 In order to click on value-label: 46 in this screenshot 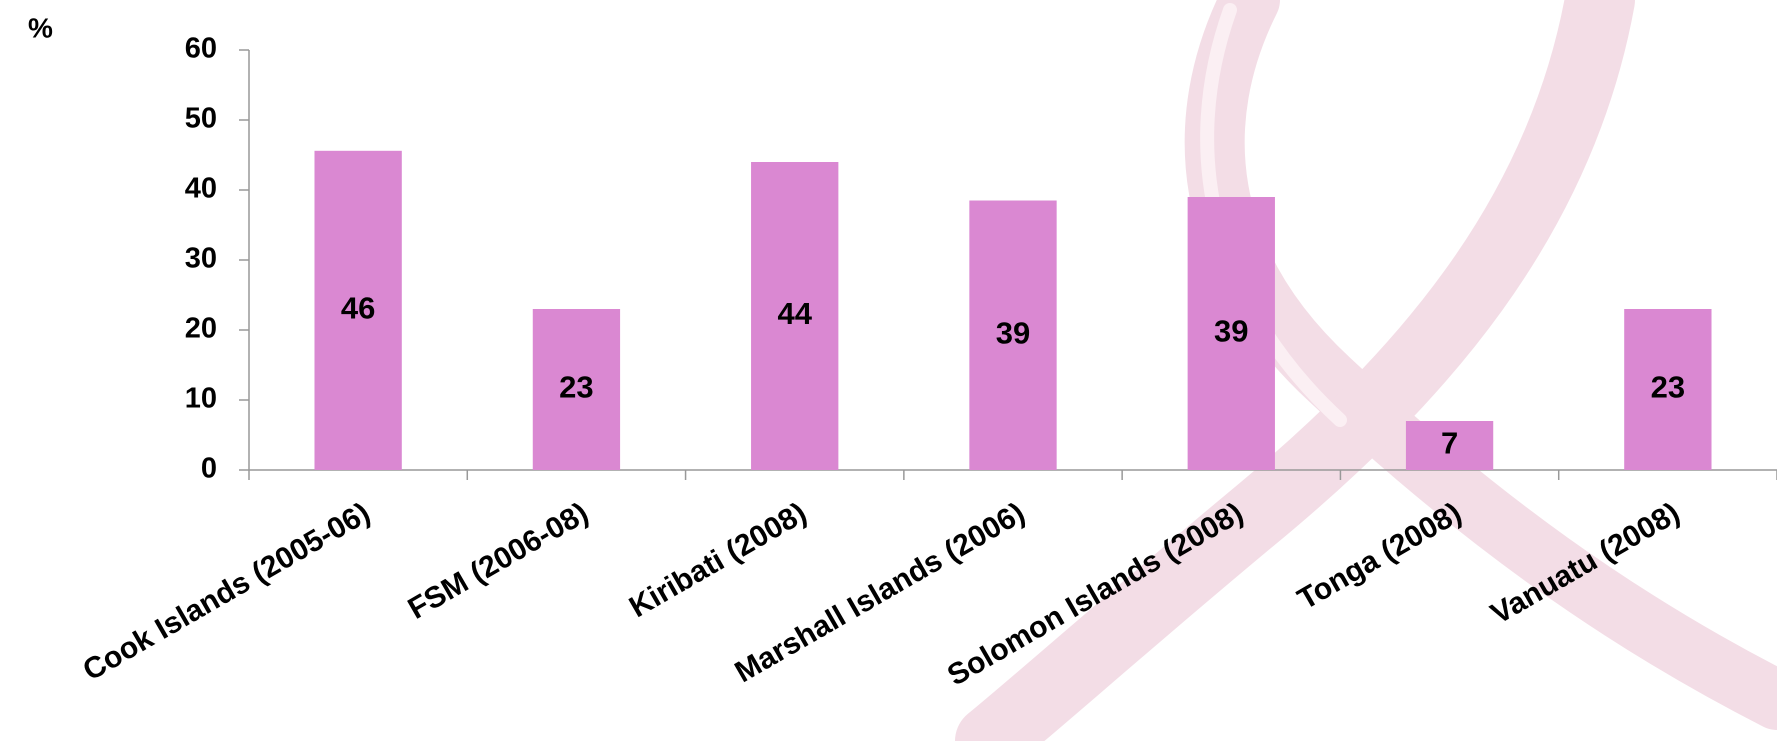, I will do `click(358, 308)`.